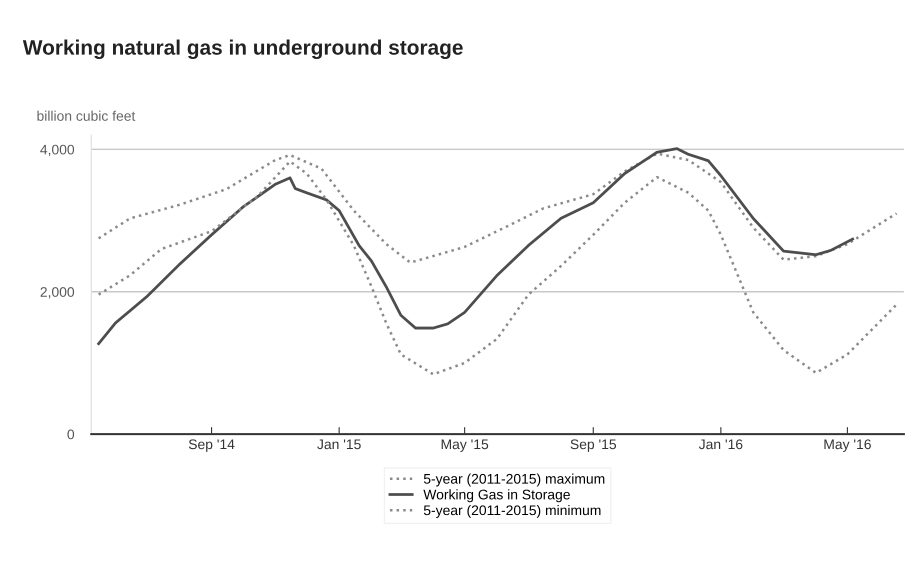  Describe the element at coordinates (496, 495) in the screenshot. I see `legend-label: Working Gas in Storage` at that location.